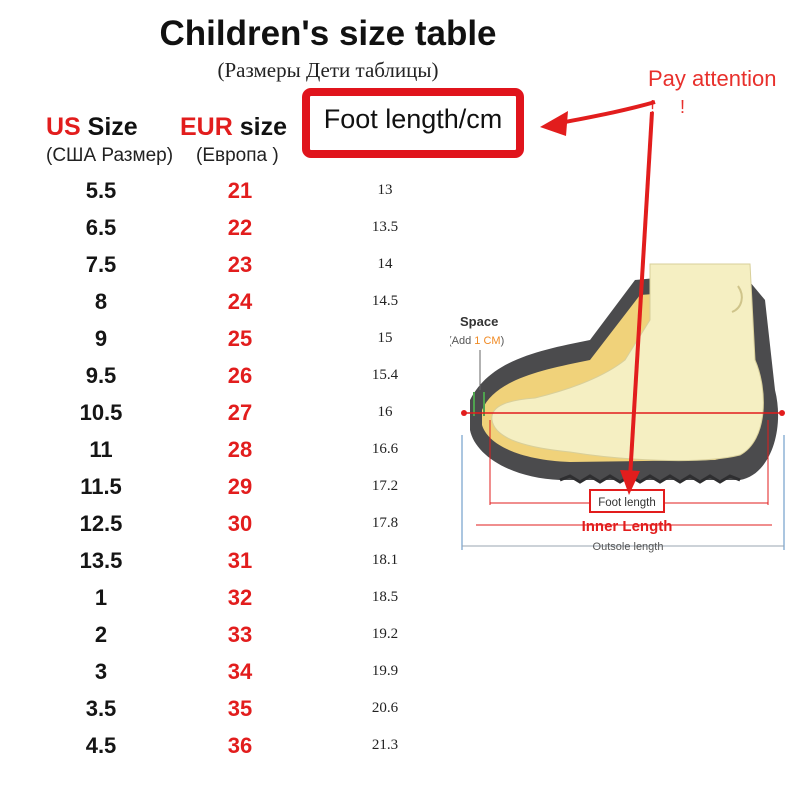  Describe the element at coordinates (101, 597) in the screenshot. I see `us-size-cell: 1` at that location.